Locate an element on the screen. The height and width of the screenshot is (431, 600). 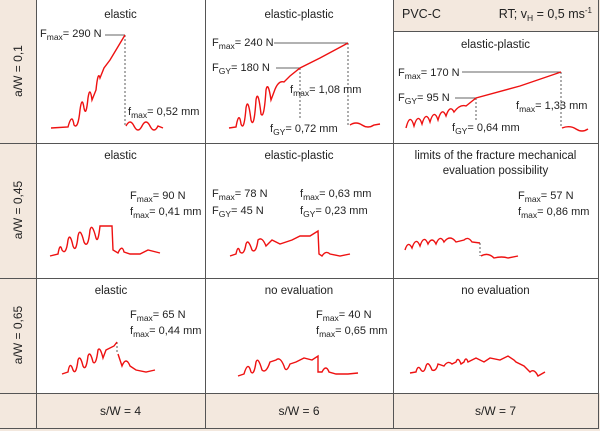
measurement-label: fmax= 0,41 mm is located at coordinates (165, 212).